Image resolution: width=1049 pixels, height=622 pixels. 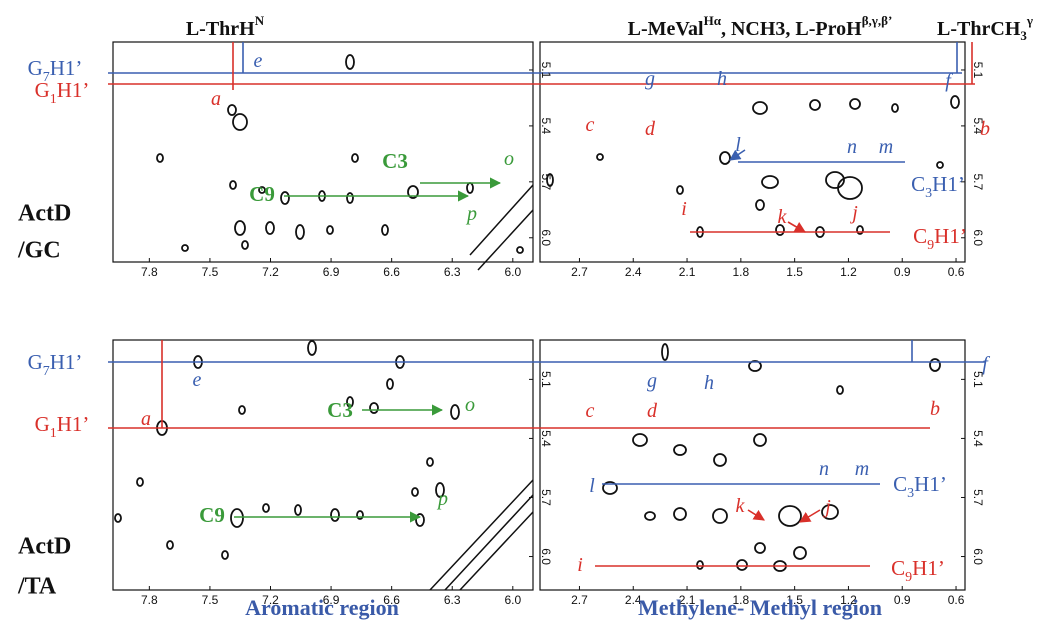 I want to click on text-part: γ, so click(x=1029, y=20).